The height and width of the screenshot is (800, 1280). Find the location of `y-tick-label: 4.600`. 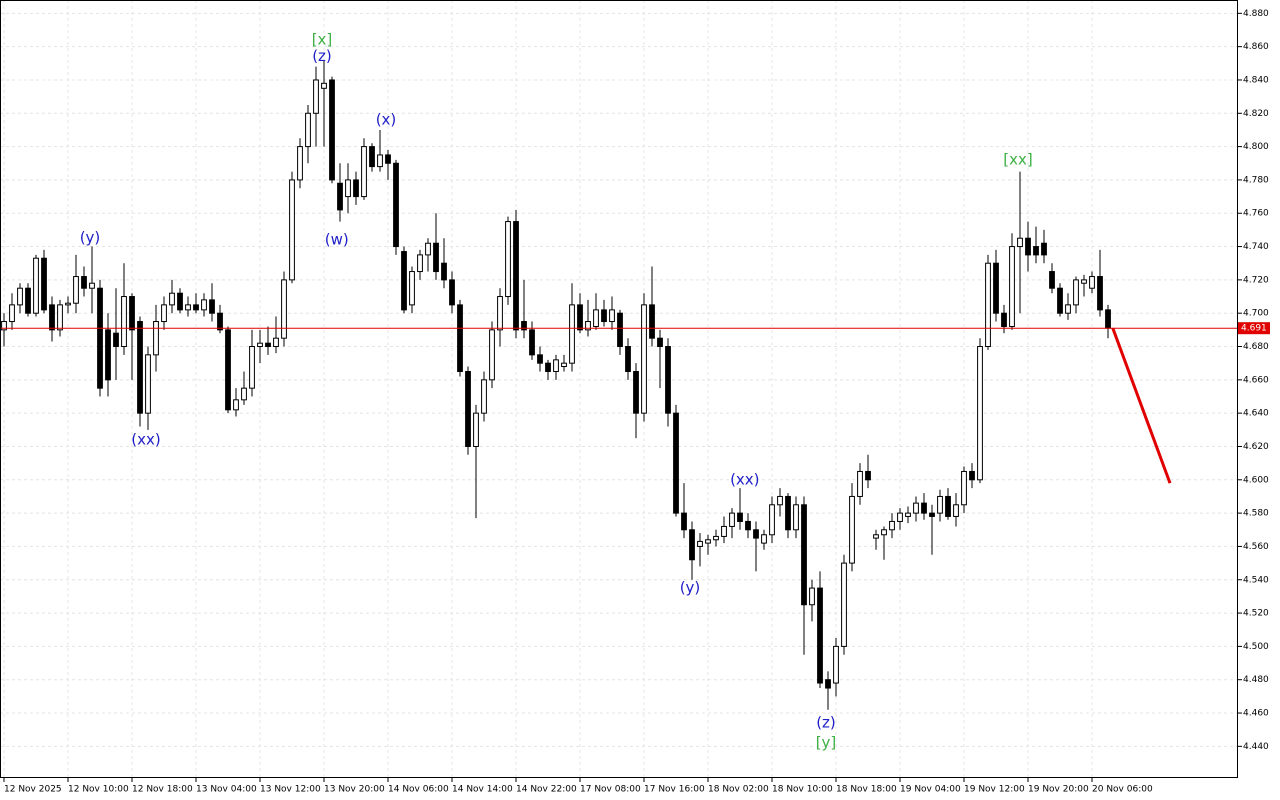

y-tick-label: 4.600 is located at coordinates (1256, 480).